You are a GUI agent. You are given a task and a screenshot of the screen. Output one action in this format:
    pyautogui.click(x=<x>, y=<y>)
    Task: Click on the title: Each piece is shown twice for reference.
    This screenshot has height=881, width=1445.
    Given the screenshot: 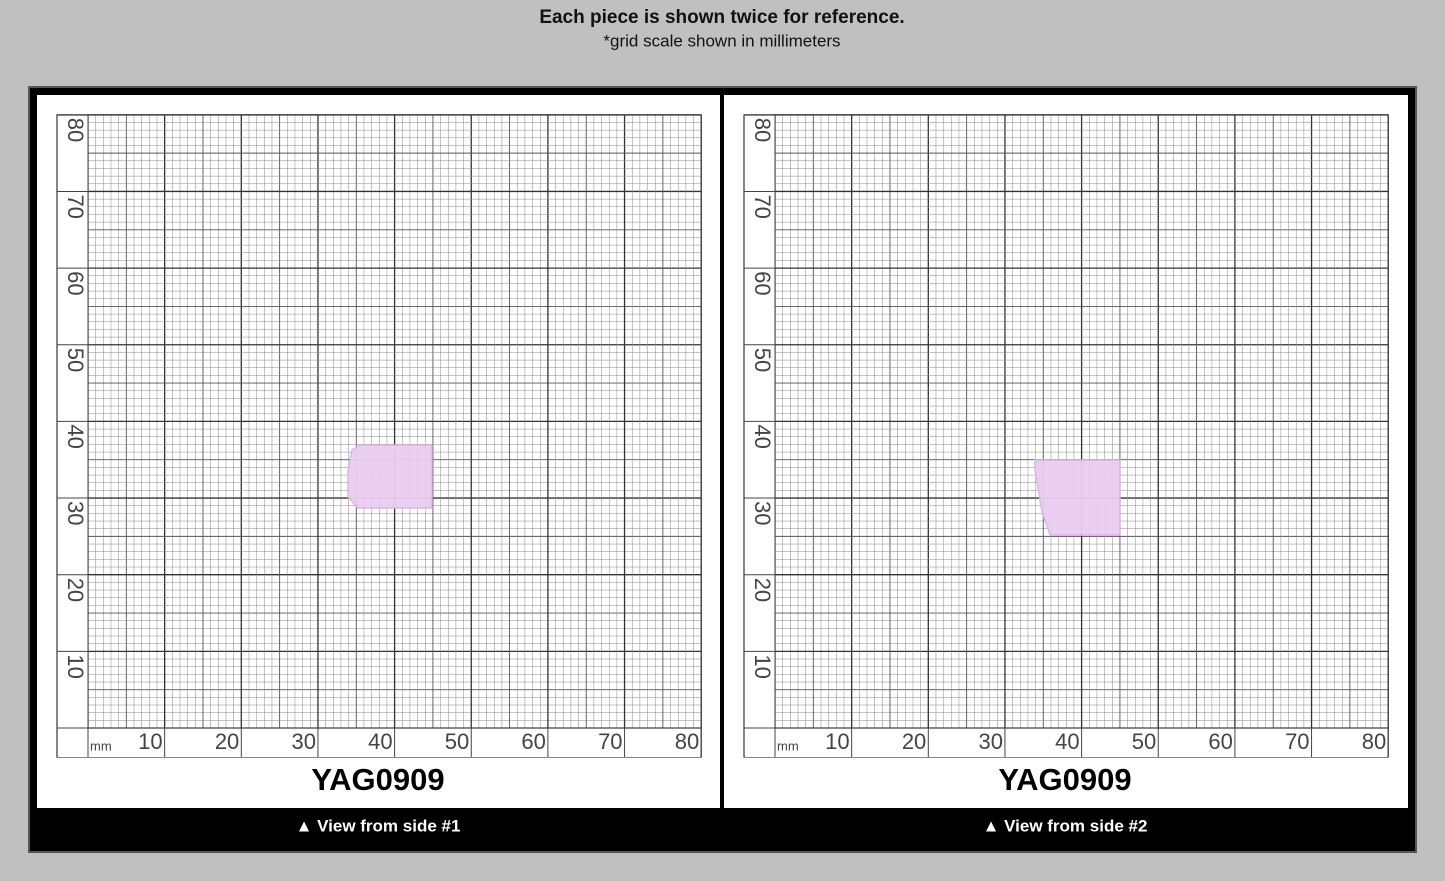 What is the action you would take?
    pyautogui.click(x=721, y=17)
    